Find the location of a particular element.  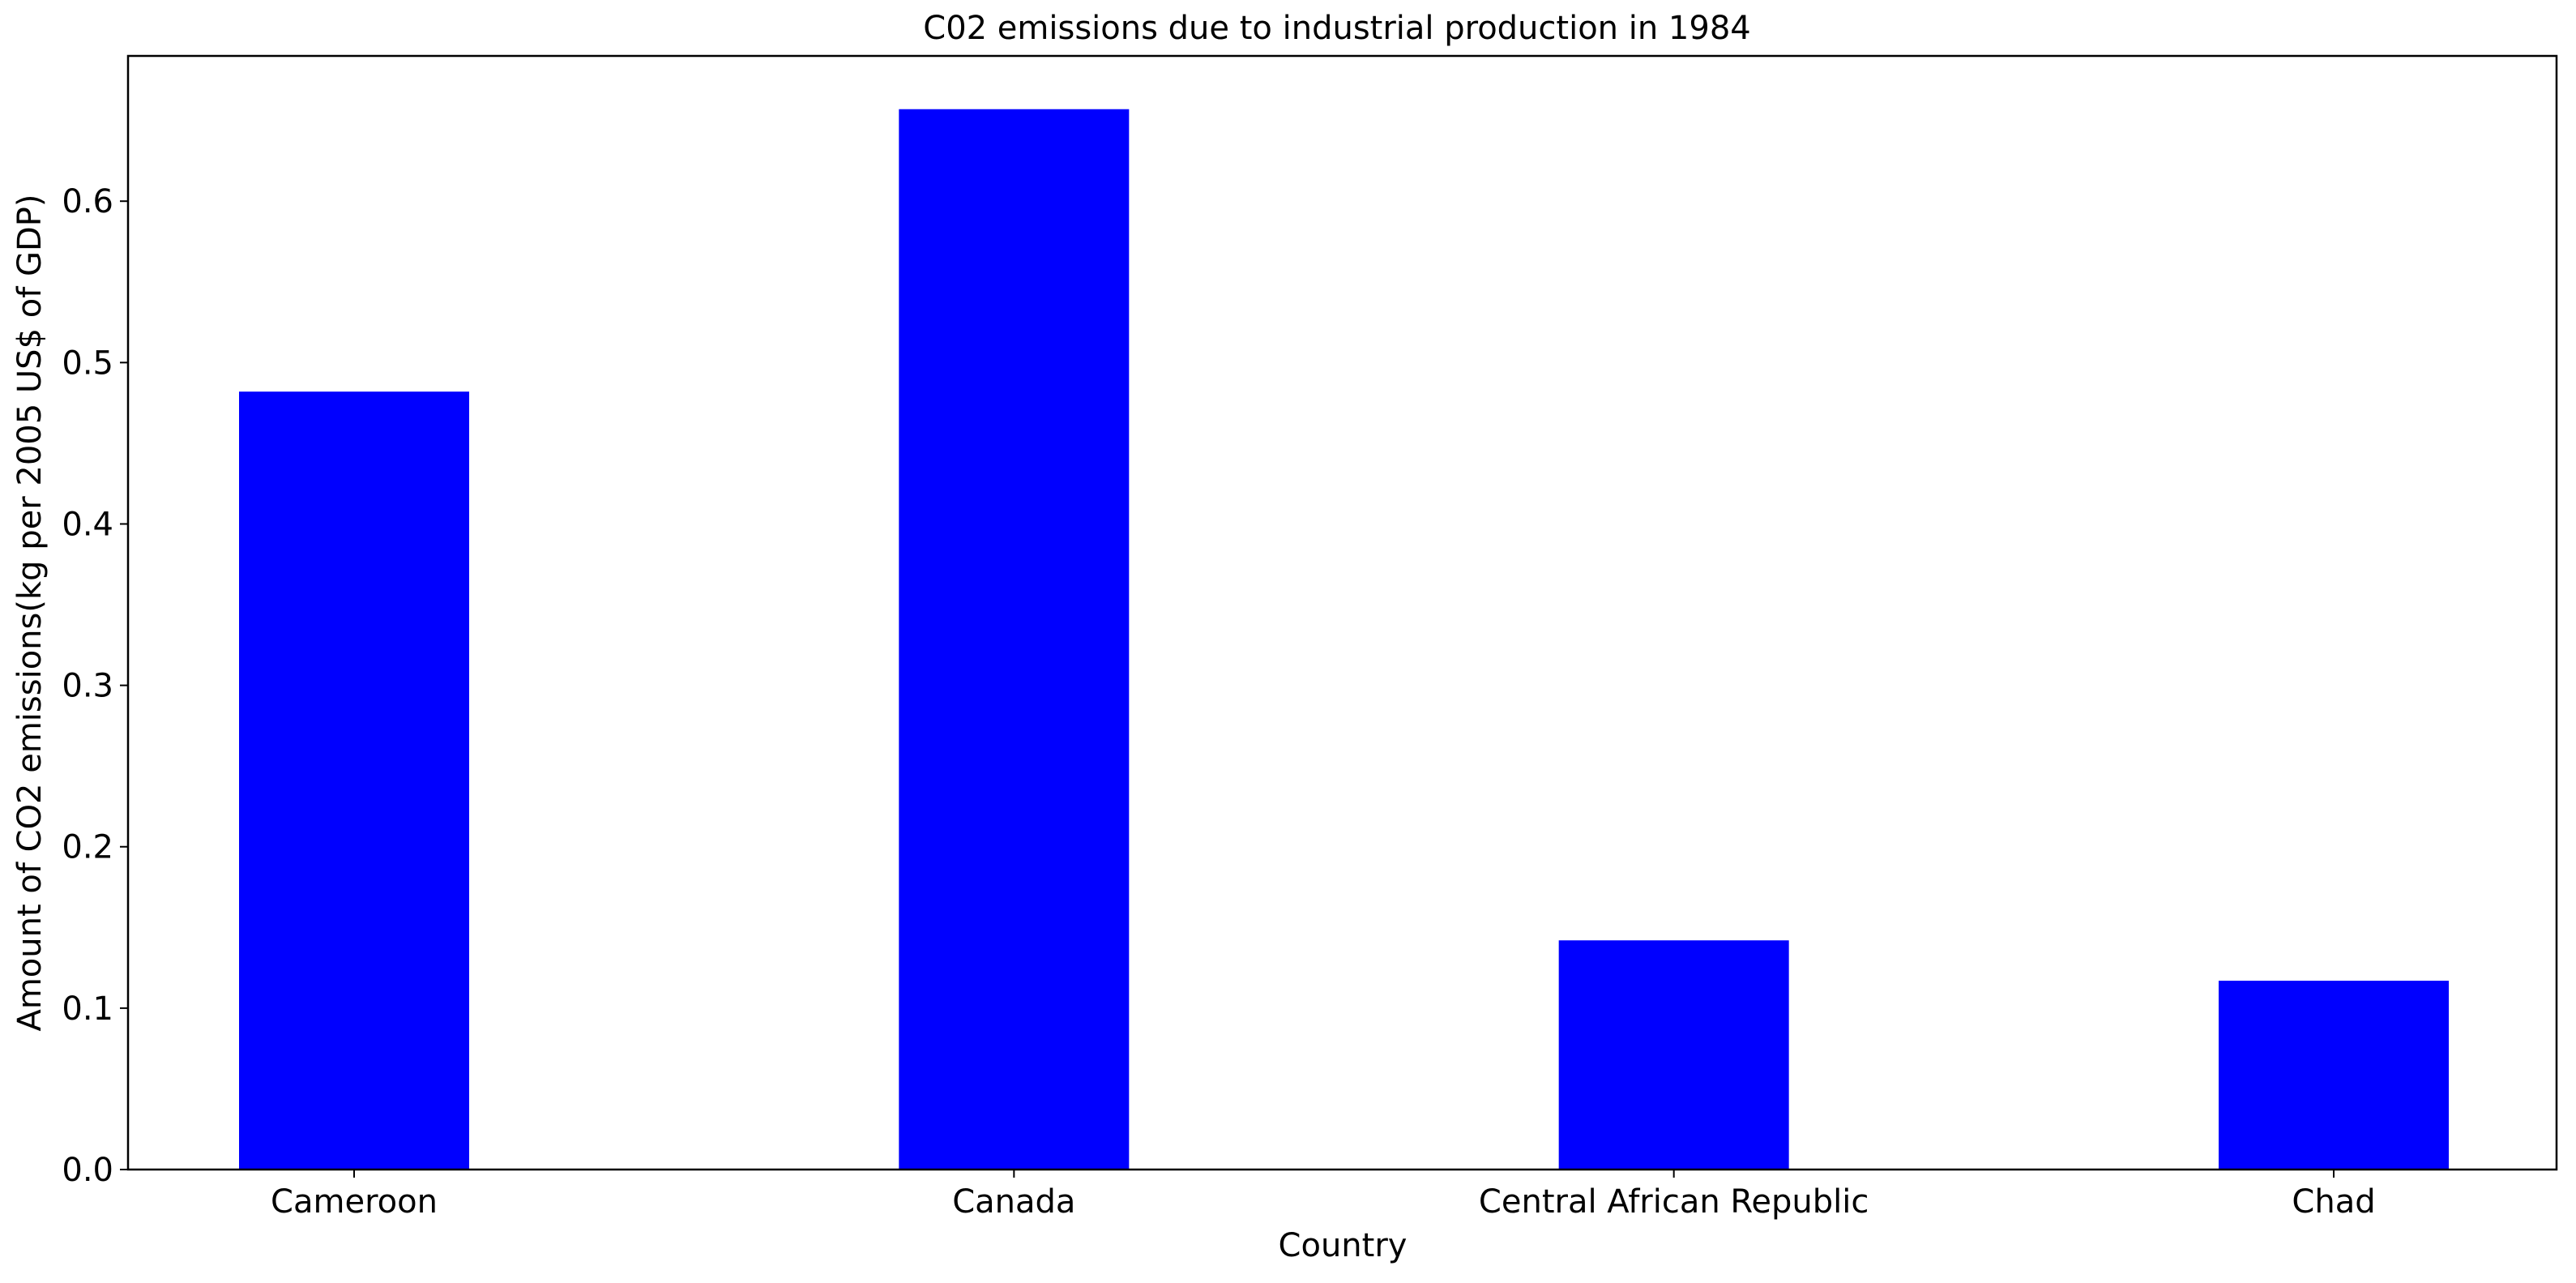

bar-cameroon is located at coordinates (354, 780).